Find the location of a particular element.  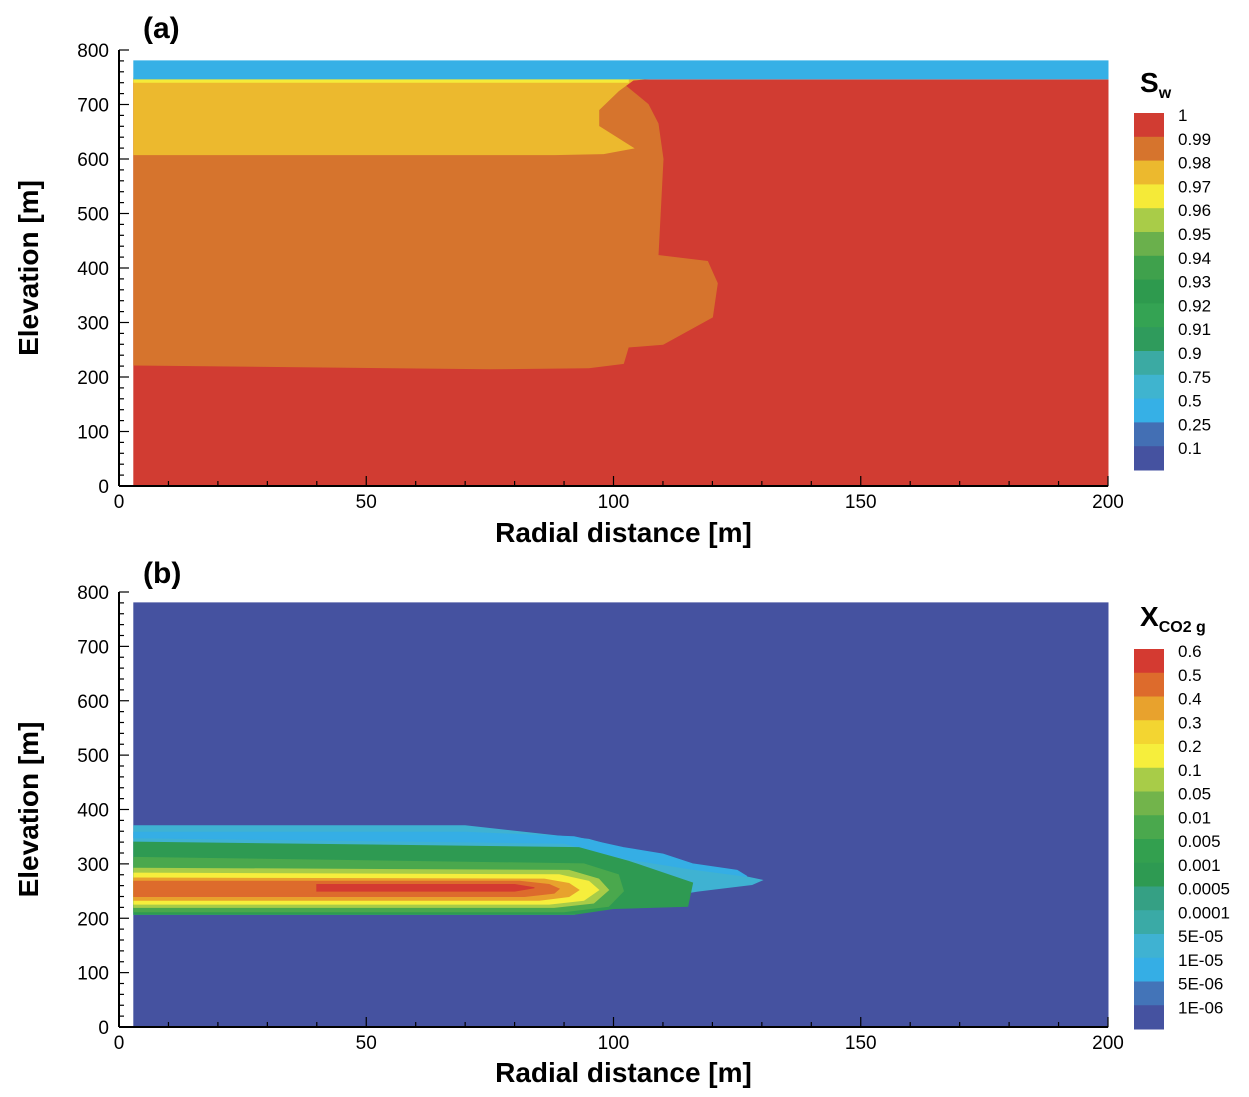

legend-label: 0.1 is located at coordinates (1190, 448).